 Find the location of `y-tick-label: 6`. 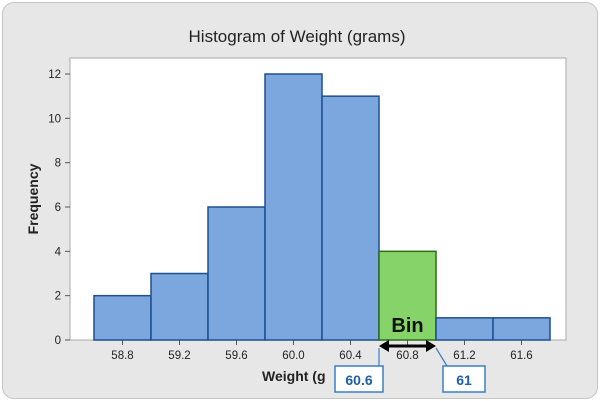

y-tick-label: 6 is located at coordinates (58, 208).